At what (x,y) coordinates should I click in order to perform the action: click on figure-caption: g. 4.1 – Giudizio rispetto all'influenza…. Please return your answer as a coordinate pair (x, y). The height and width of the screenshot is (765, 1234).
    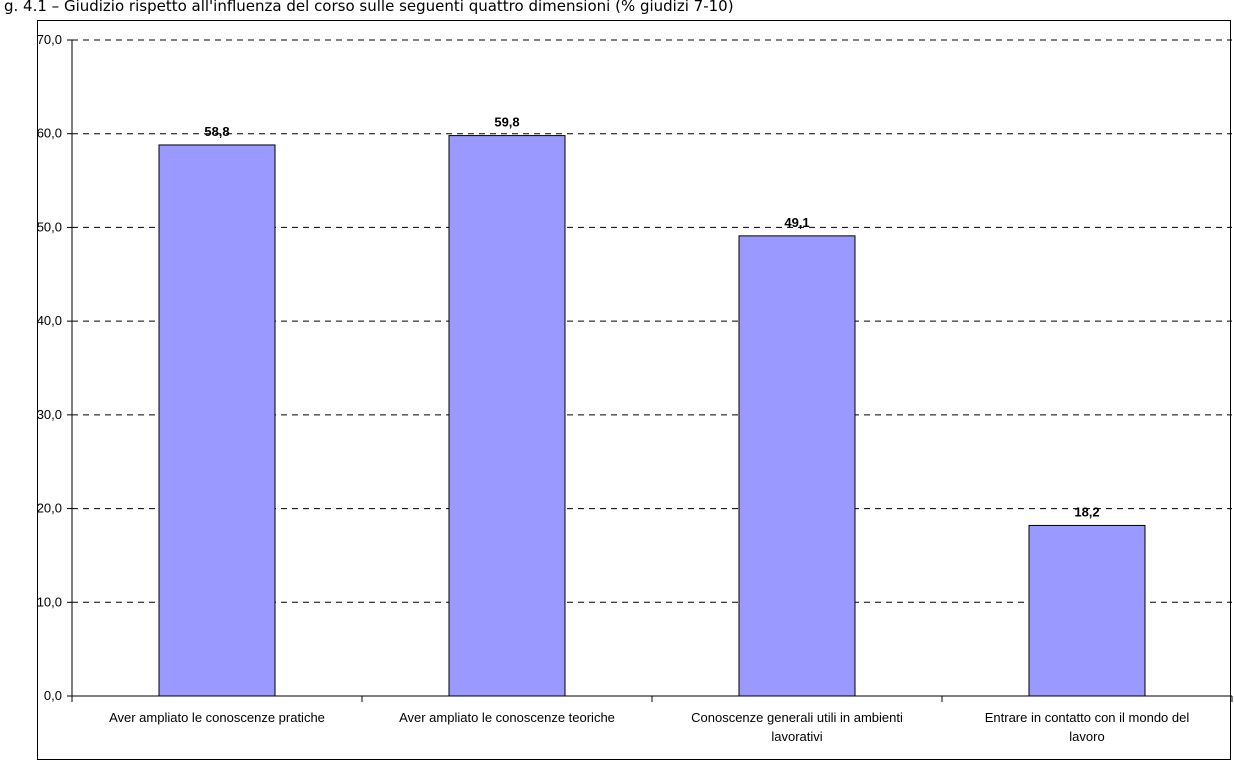
    Looking at the image, I should click on (369, 7).